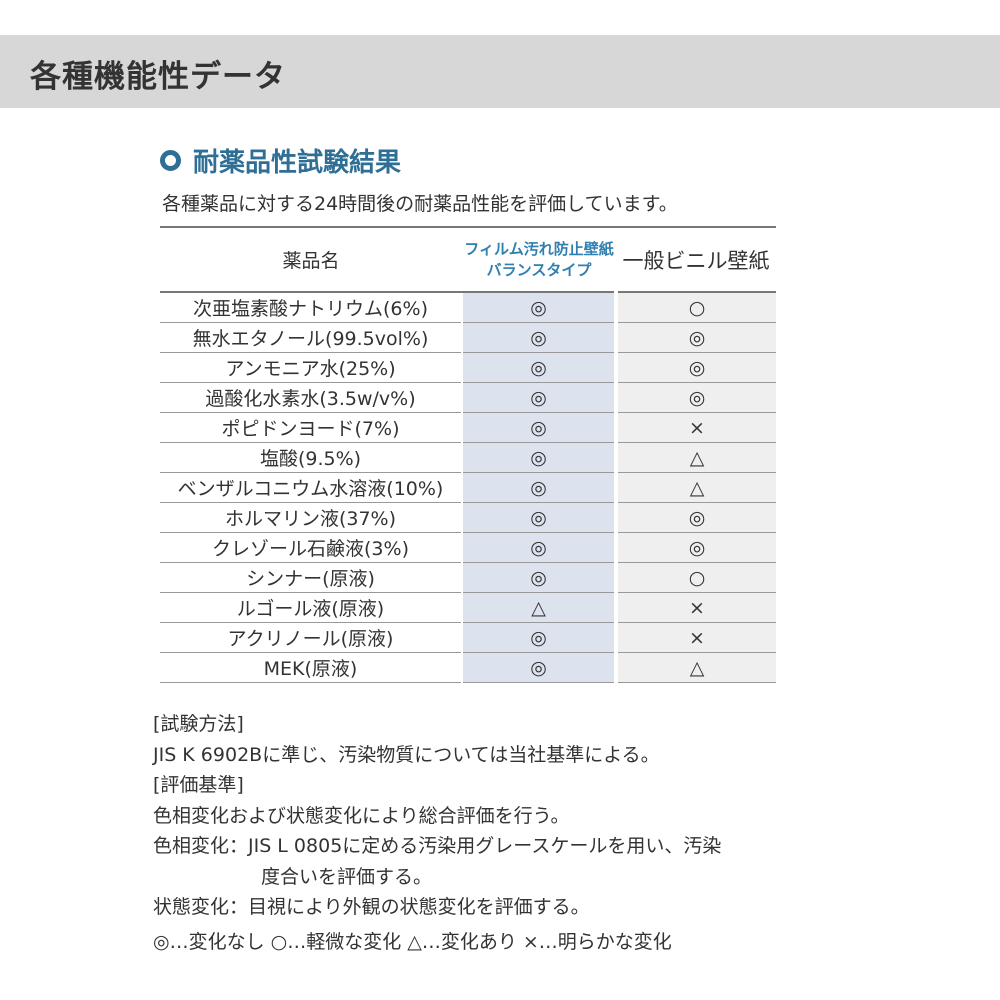  I want to click on chemical-name-cell: アクリノール(原液), so click(311, 637).